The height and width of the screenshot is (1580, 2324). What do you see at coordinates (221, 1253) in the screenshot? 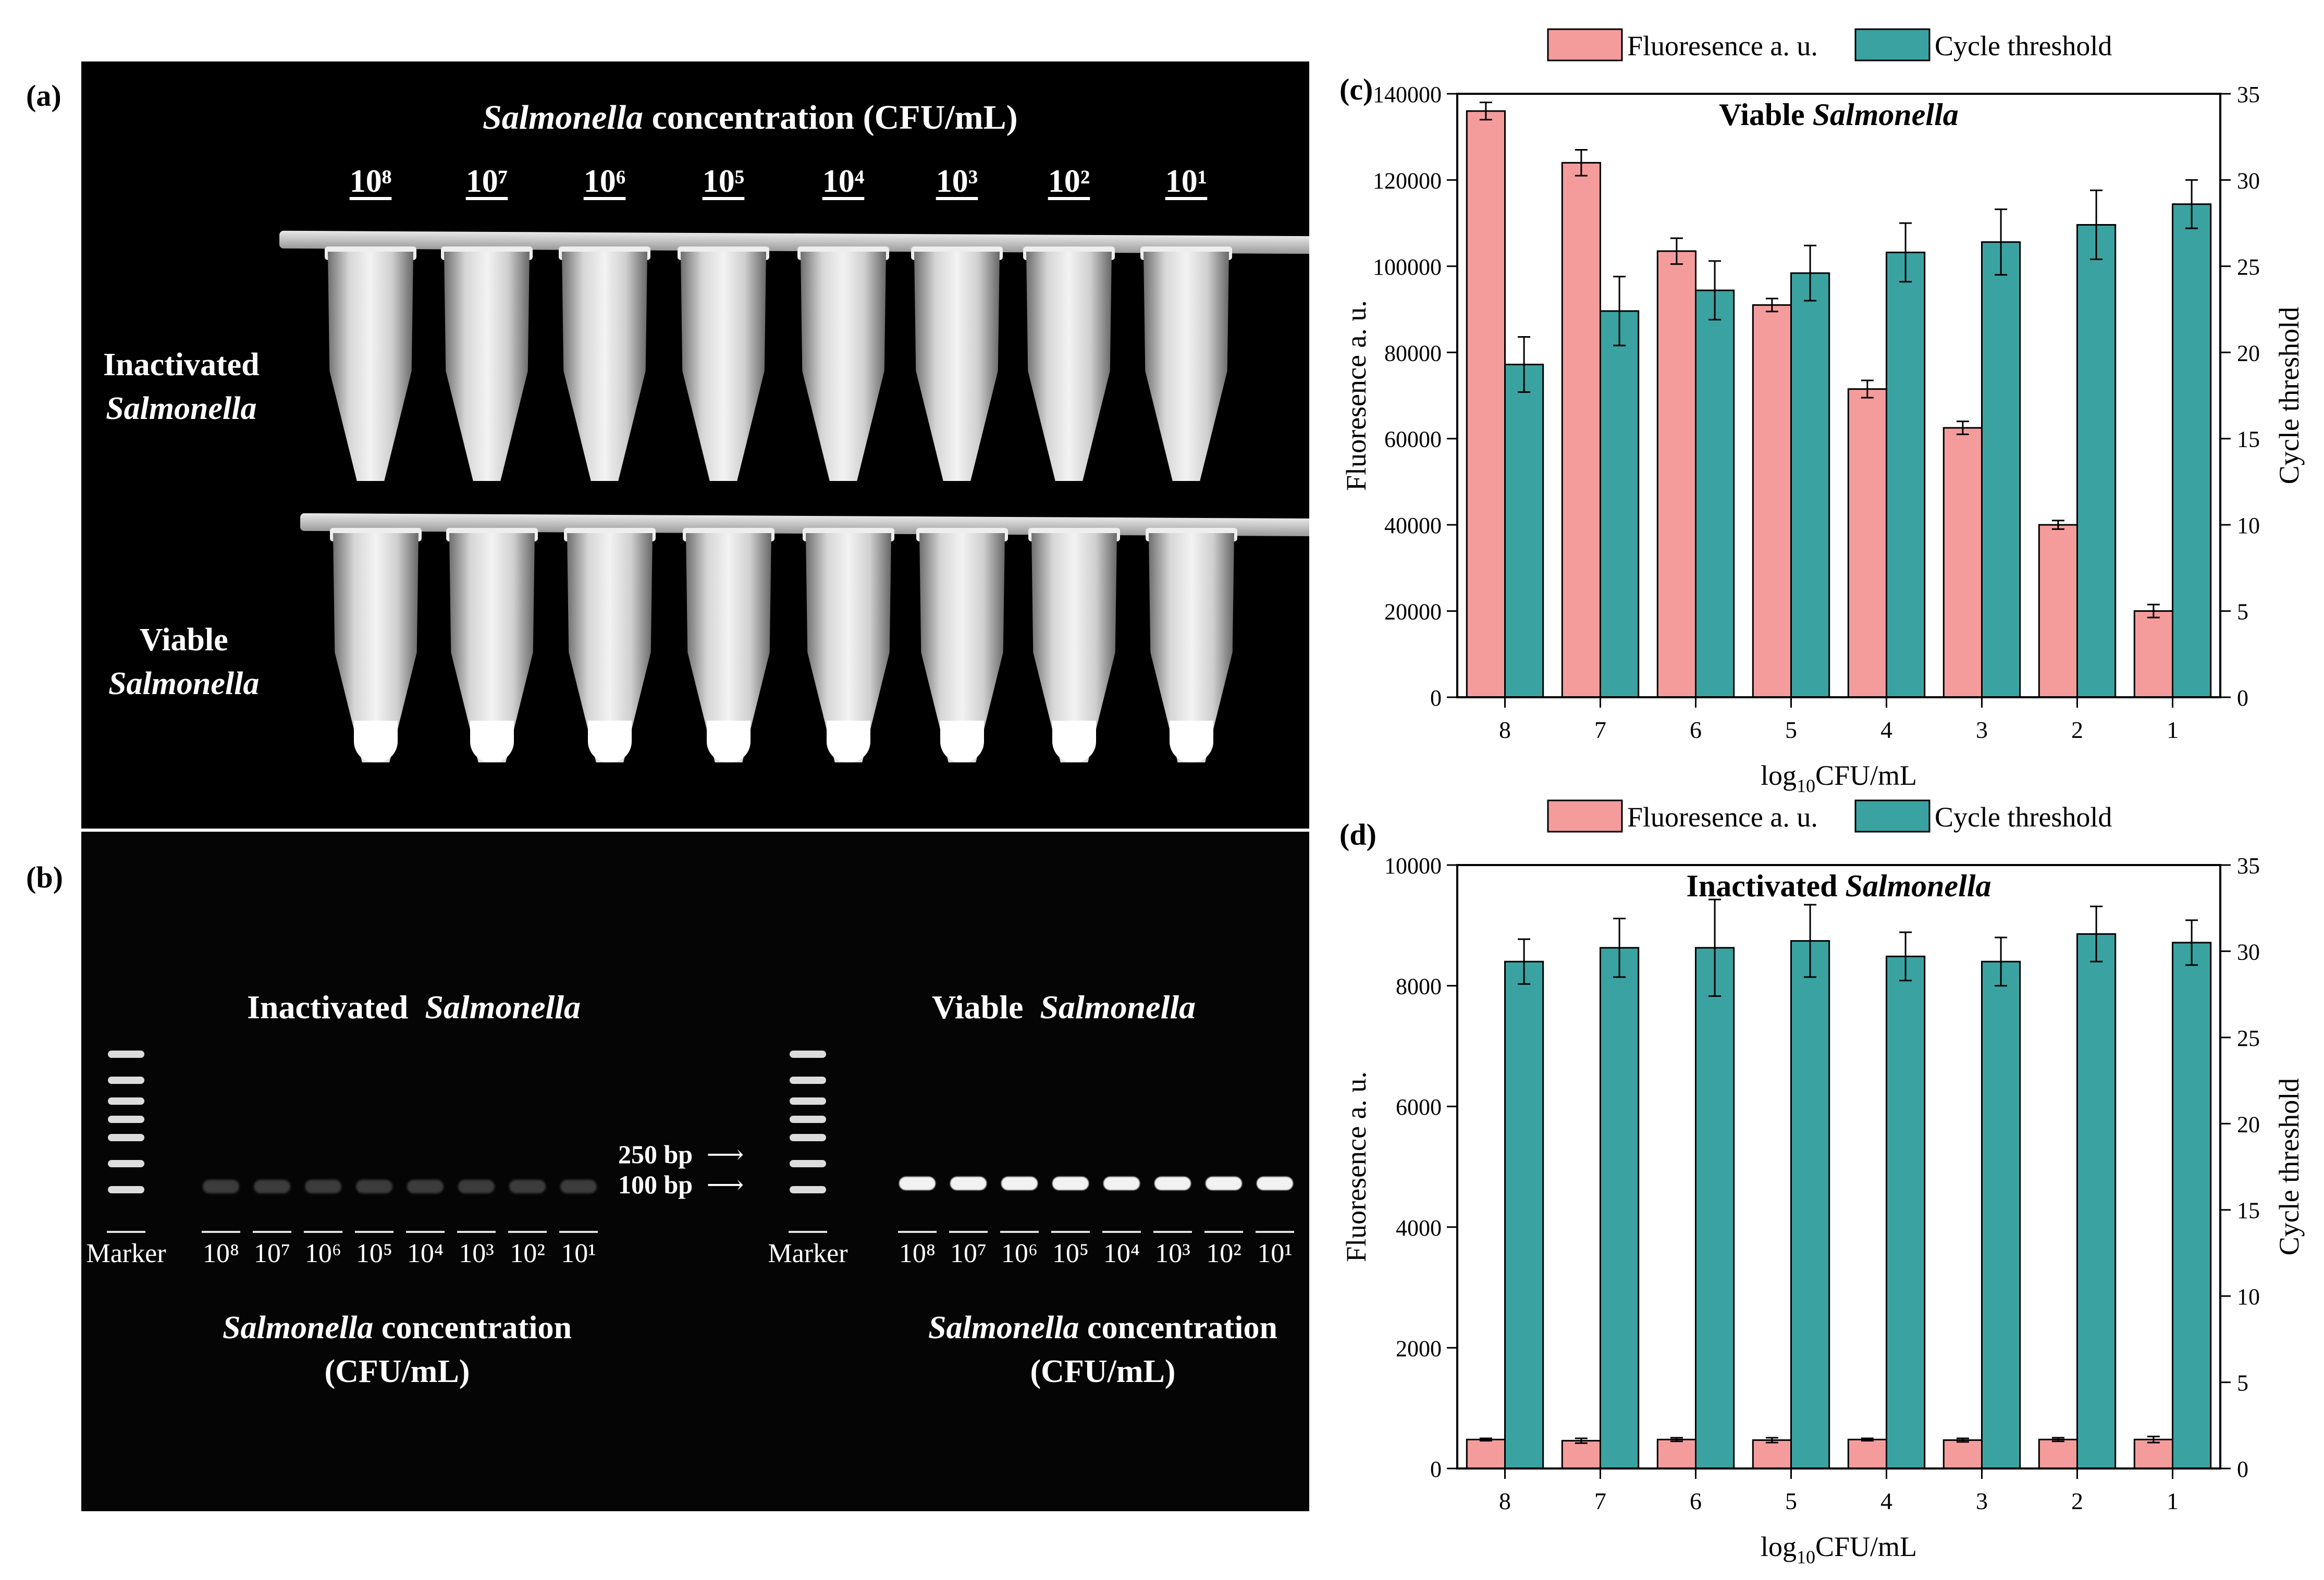
I see `lane-label: 10⁸` at bounding box center [221, 1253].